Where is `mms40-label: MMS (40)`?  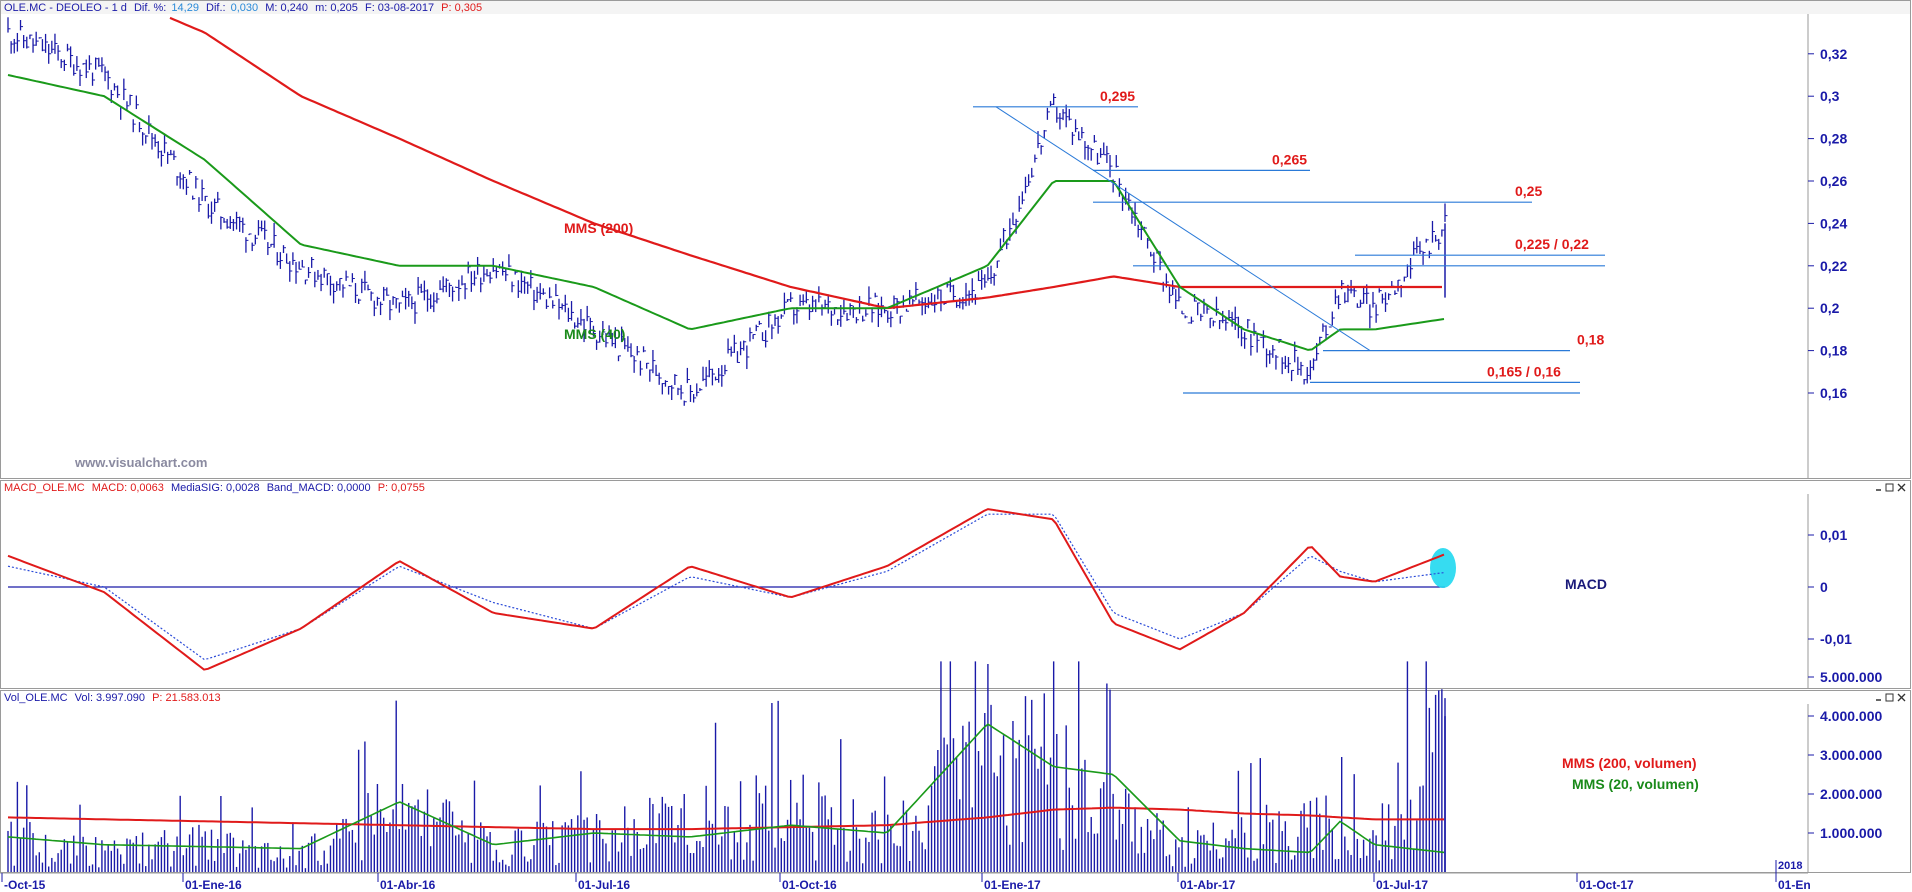
mms40-label: MMS (40) is located at coordinates (594, 334).